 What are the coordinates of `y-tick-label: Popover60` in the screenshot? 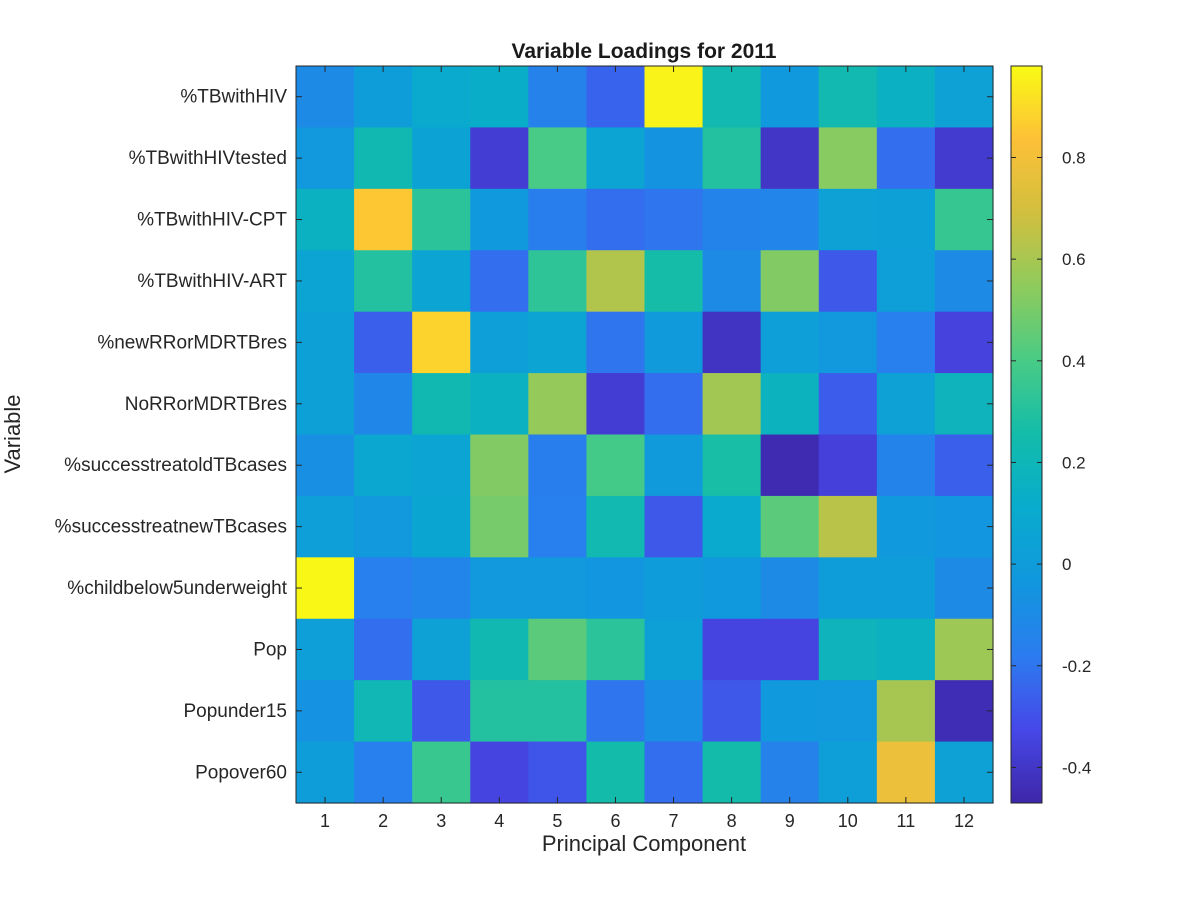 It's located at (241, 772).